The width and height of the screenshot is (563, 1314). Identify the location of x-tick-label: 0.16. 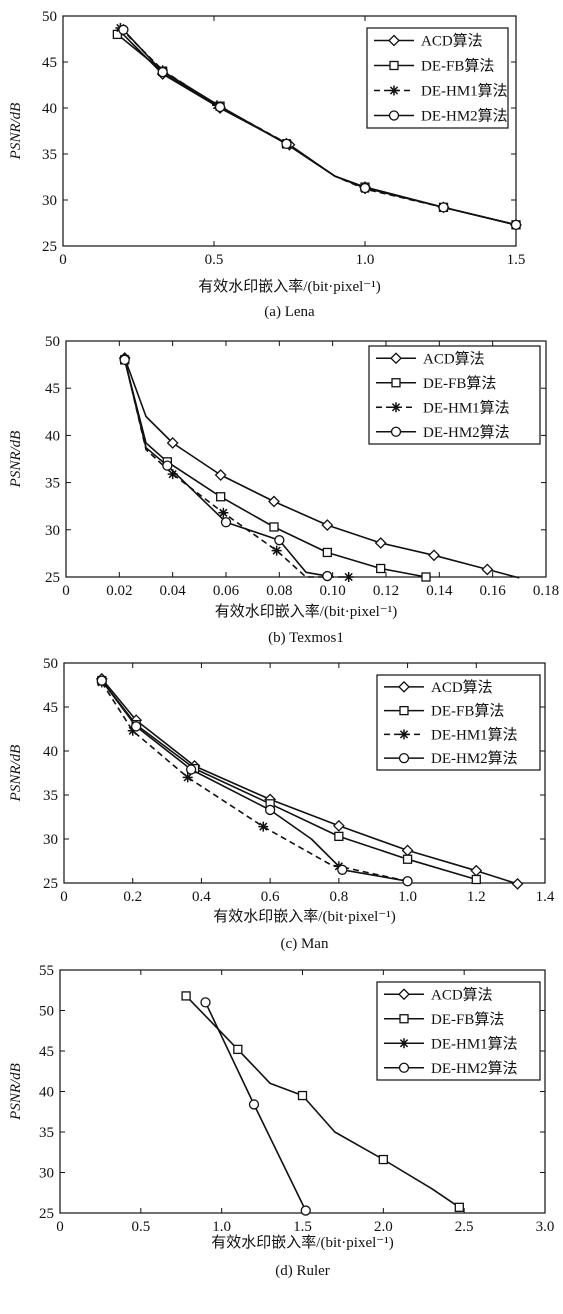
(493, 591).